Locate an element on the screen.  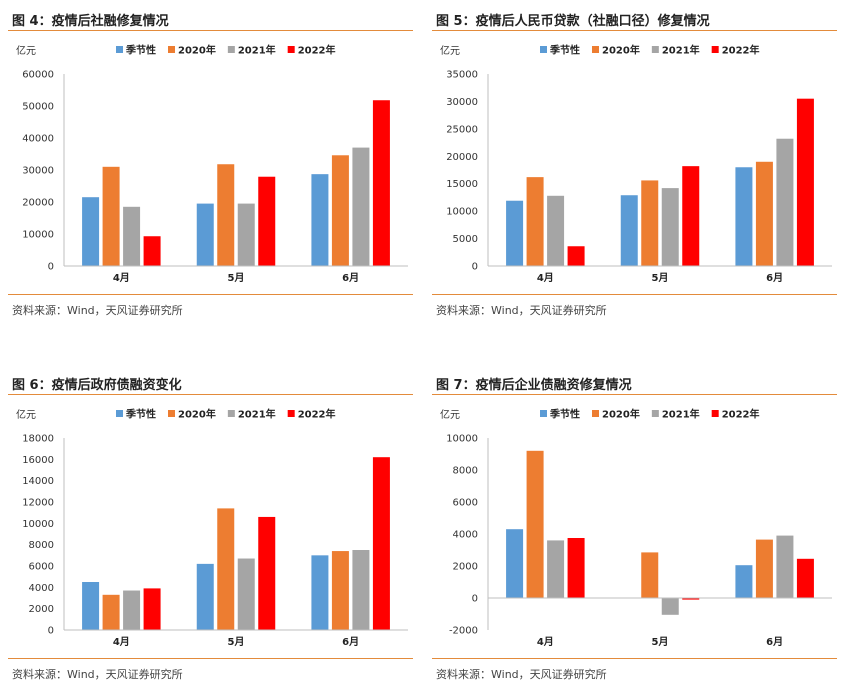
y-tick-label: 25000 is located at coordinates (462, 129).